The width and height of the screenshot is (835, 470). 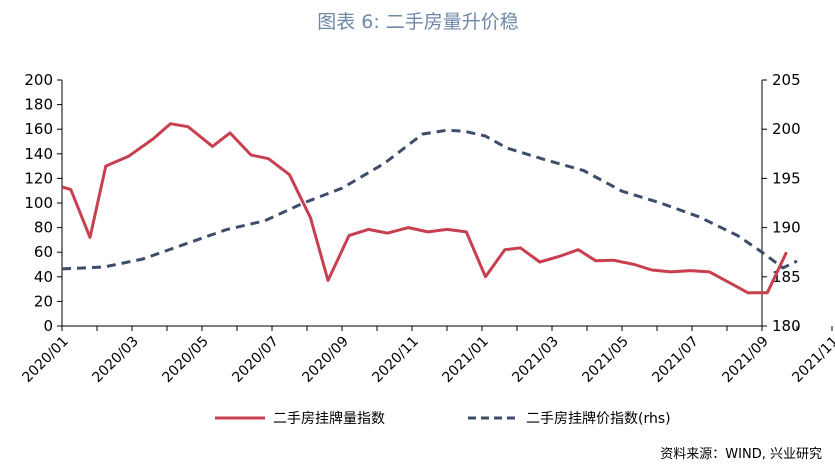 I want to click on left-tick-label: 120, so click(x=38, y=178).